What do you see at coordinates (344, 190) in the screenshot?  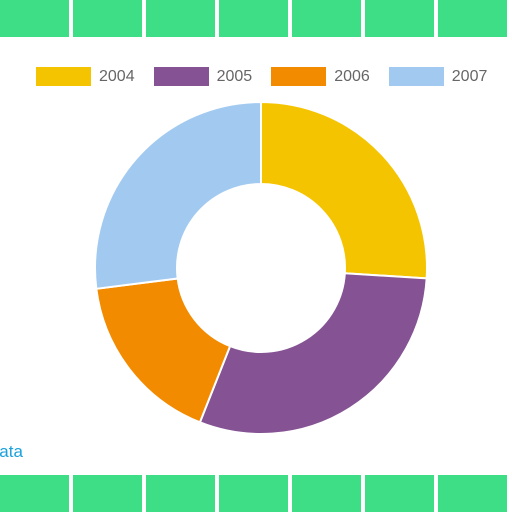 I see `slice-2004` at bounding box center [344, 190].